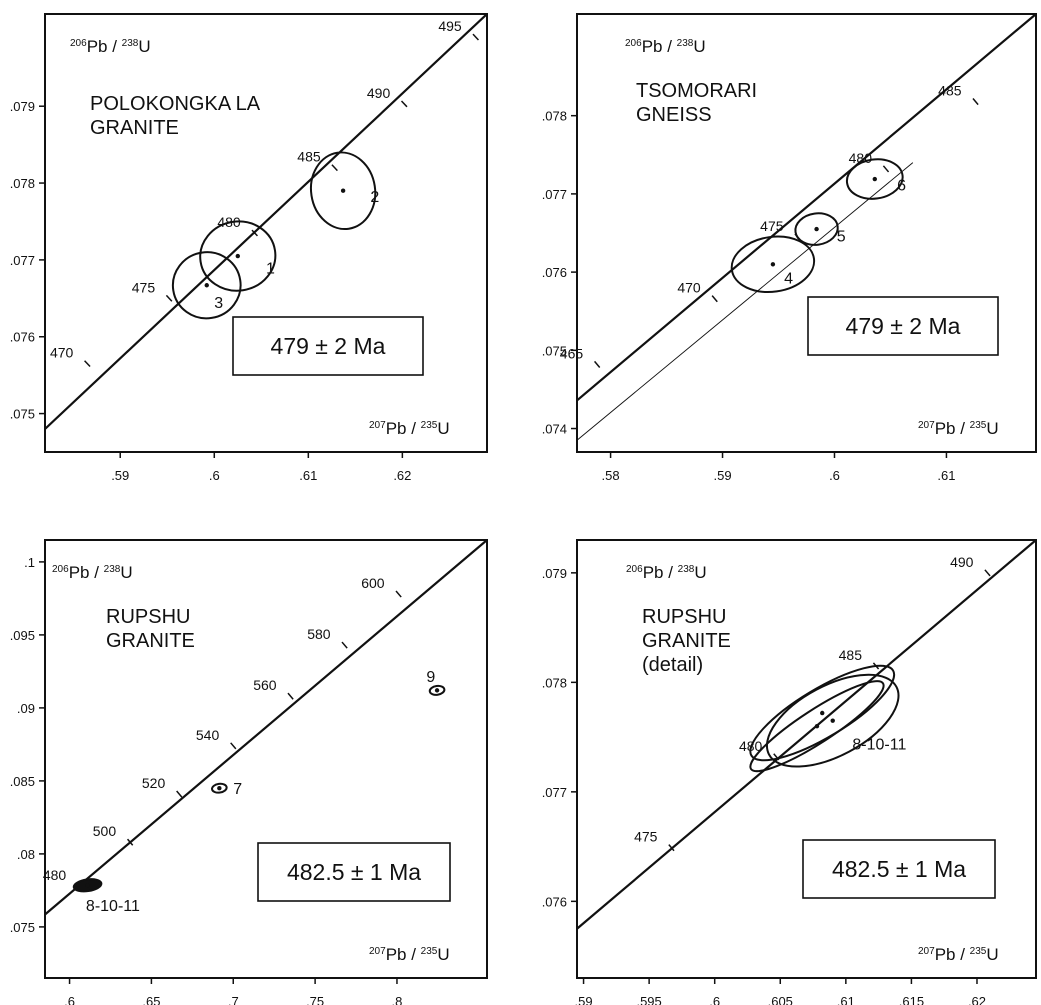 This screenshot has width=1041, height=1005. I want to click on y-tick-label: .08, so click(26, 854).